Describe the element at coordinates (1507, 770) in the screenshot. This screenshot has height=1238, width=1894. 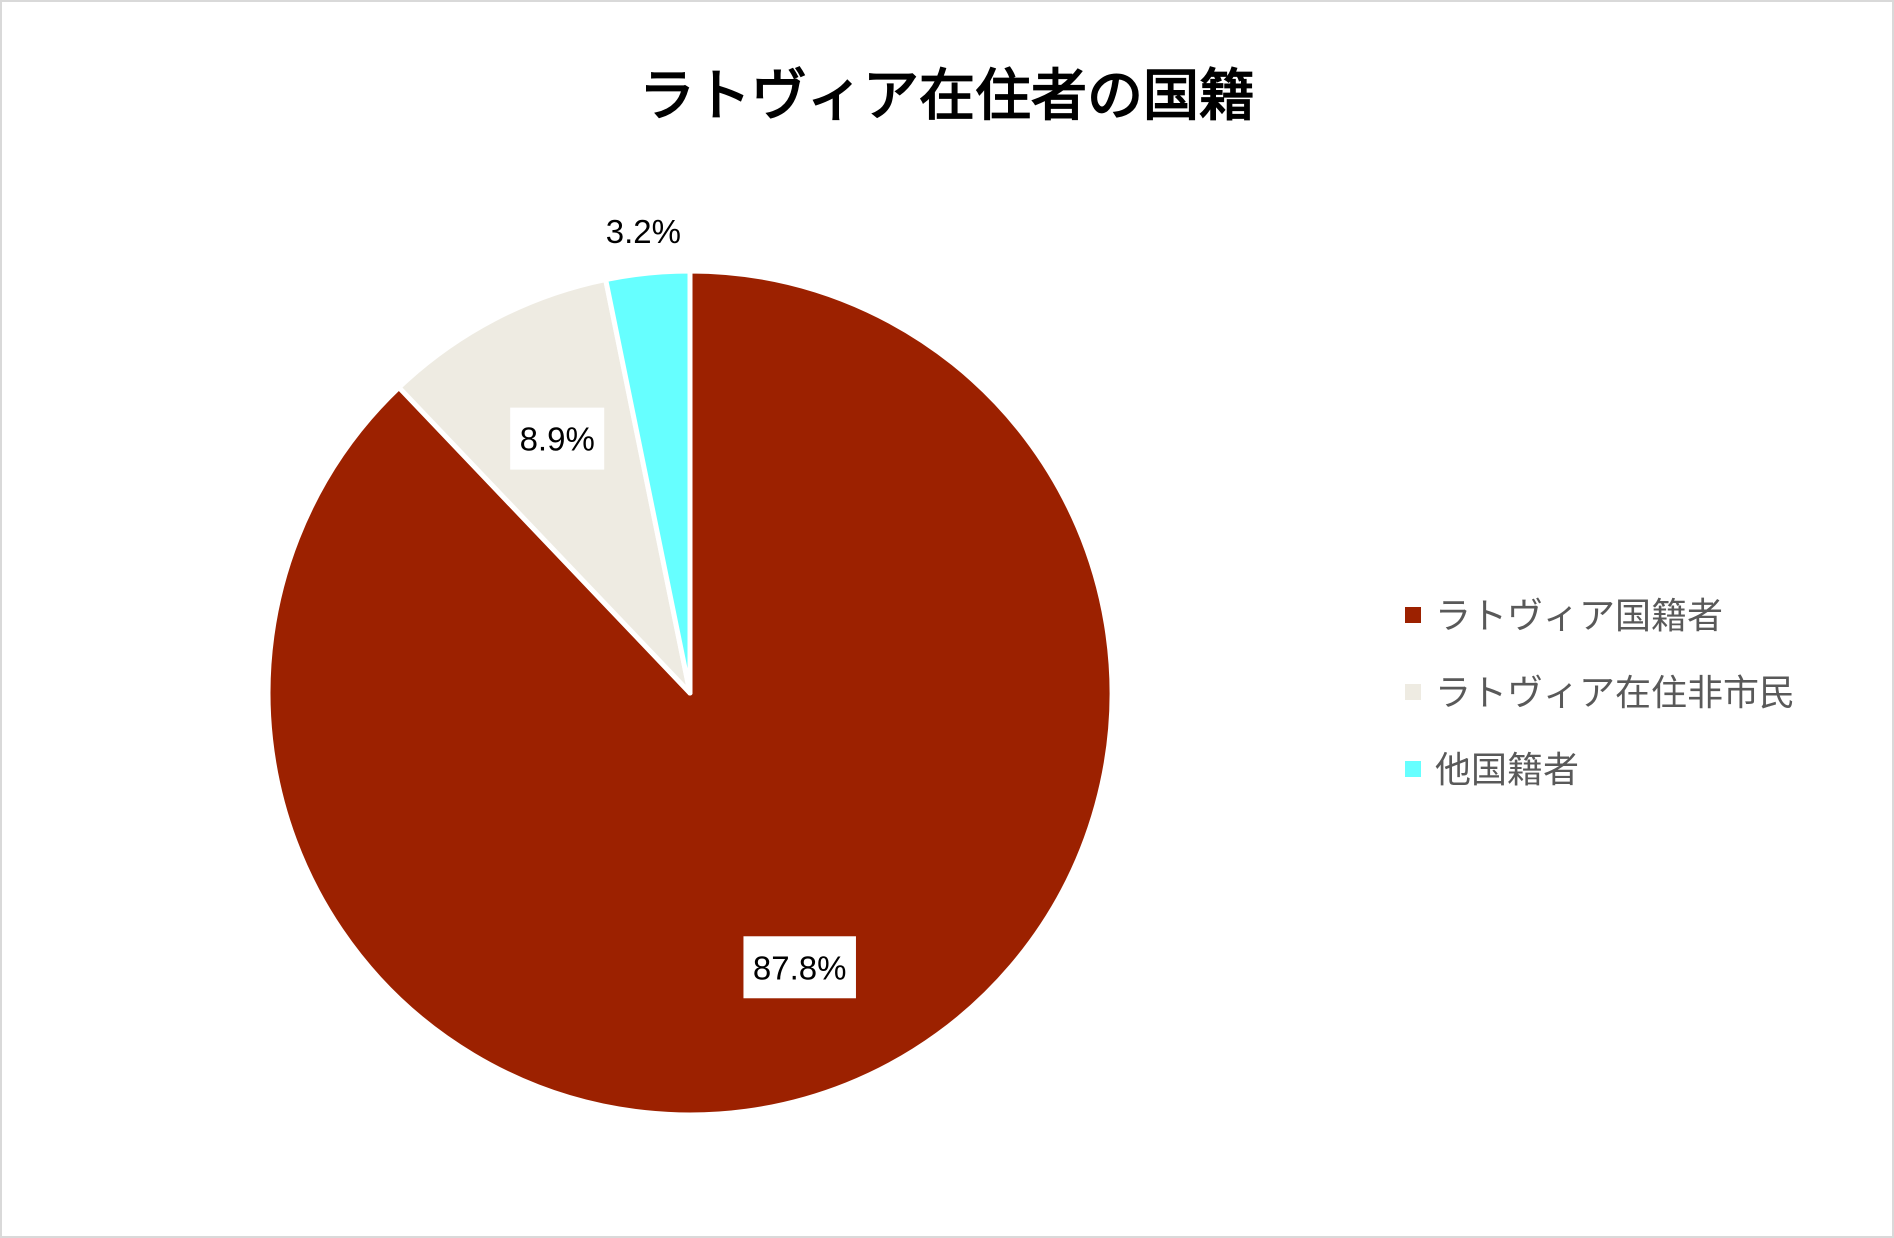
I see `legend-label-3: 他国籍者` at that location.